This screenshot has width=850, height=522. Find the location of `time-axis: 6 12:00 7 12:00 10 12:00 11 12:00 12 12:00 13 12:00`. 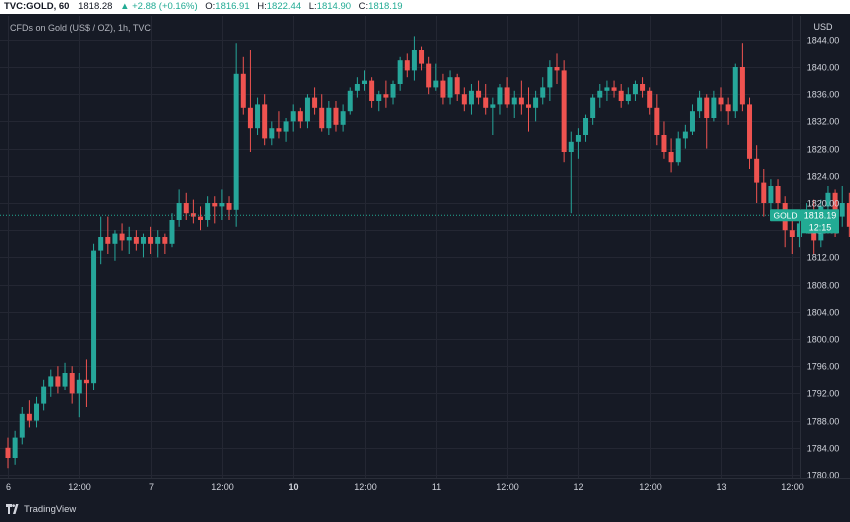

time-axis: 6 12:00 7 12:00 10 12:00 11 12:00 12 12:00 13 12:00 is located at coordinates (425, 485).